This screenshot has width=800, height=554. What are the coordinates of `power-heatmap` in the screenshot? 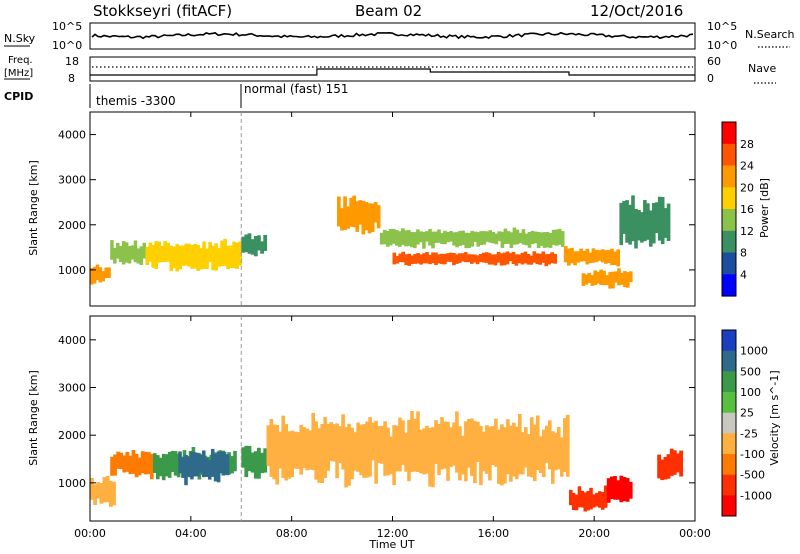 It's located at (380, 242).